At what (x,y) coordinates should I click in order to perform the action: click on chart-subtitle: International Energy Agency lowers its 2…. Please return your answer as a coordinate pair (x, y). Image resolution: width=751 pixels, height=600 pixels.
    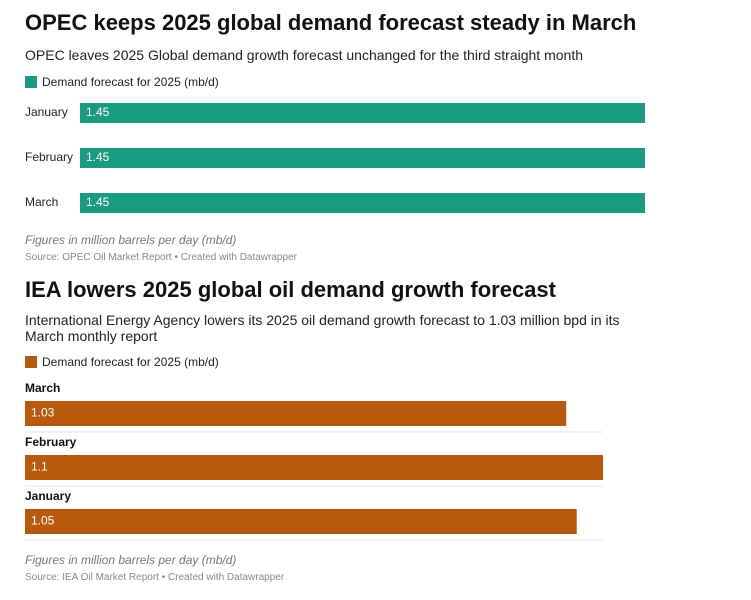
    Looking at the image, I should click on (322, 328).